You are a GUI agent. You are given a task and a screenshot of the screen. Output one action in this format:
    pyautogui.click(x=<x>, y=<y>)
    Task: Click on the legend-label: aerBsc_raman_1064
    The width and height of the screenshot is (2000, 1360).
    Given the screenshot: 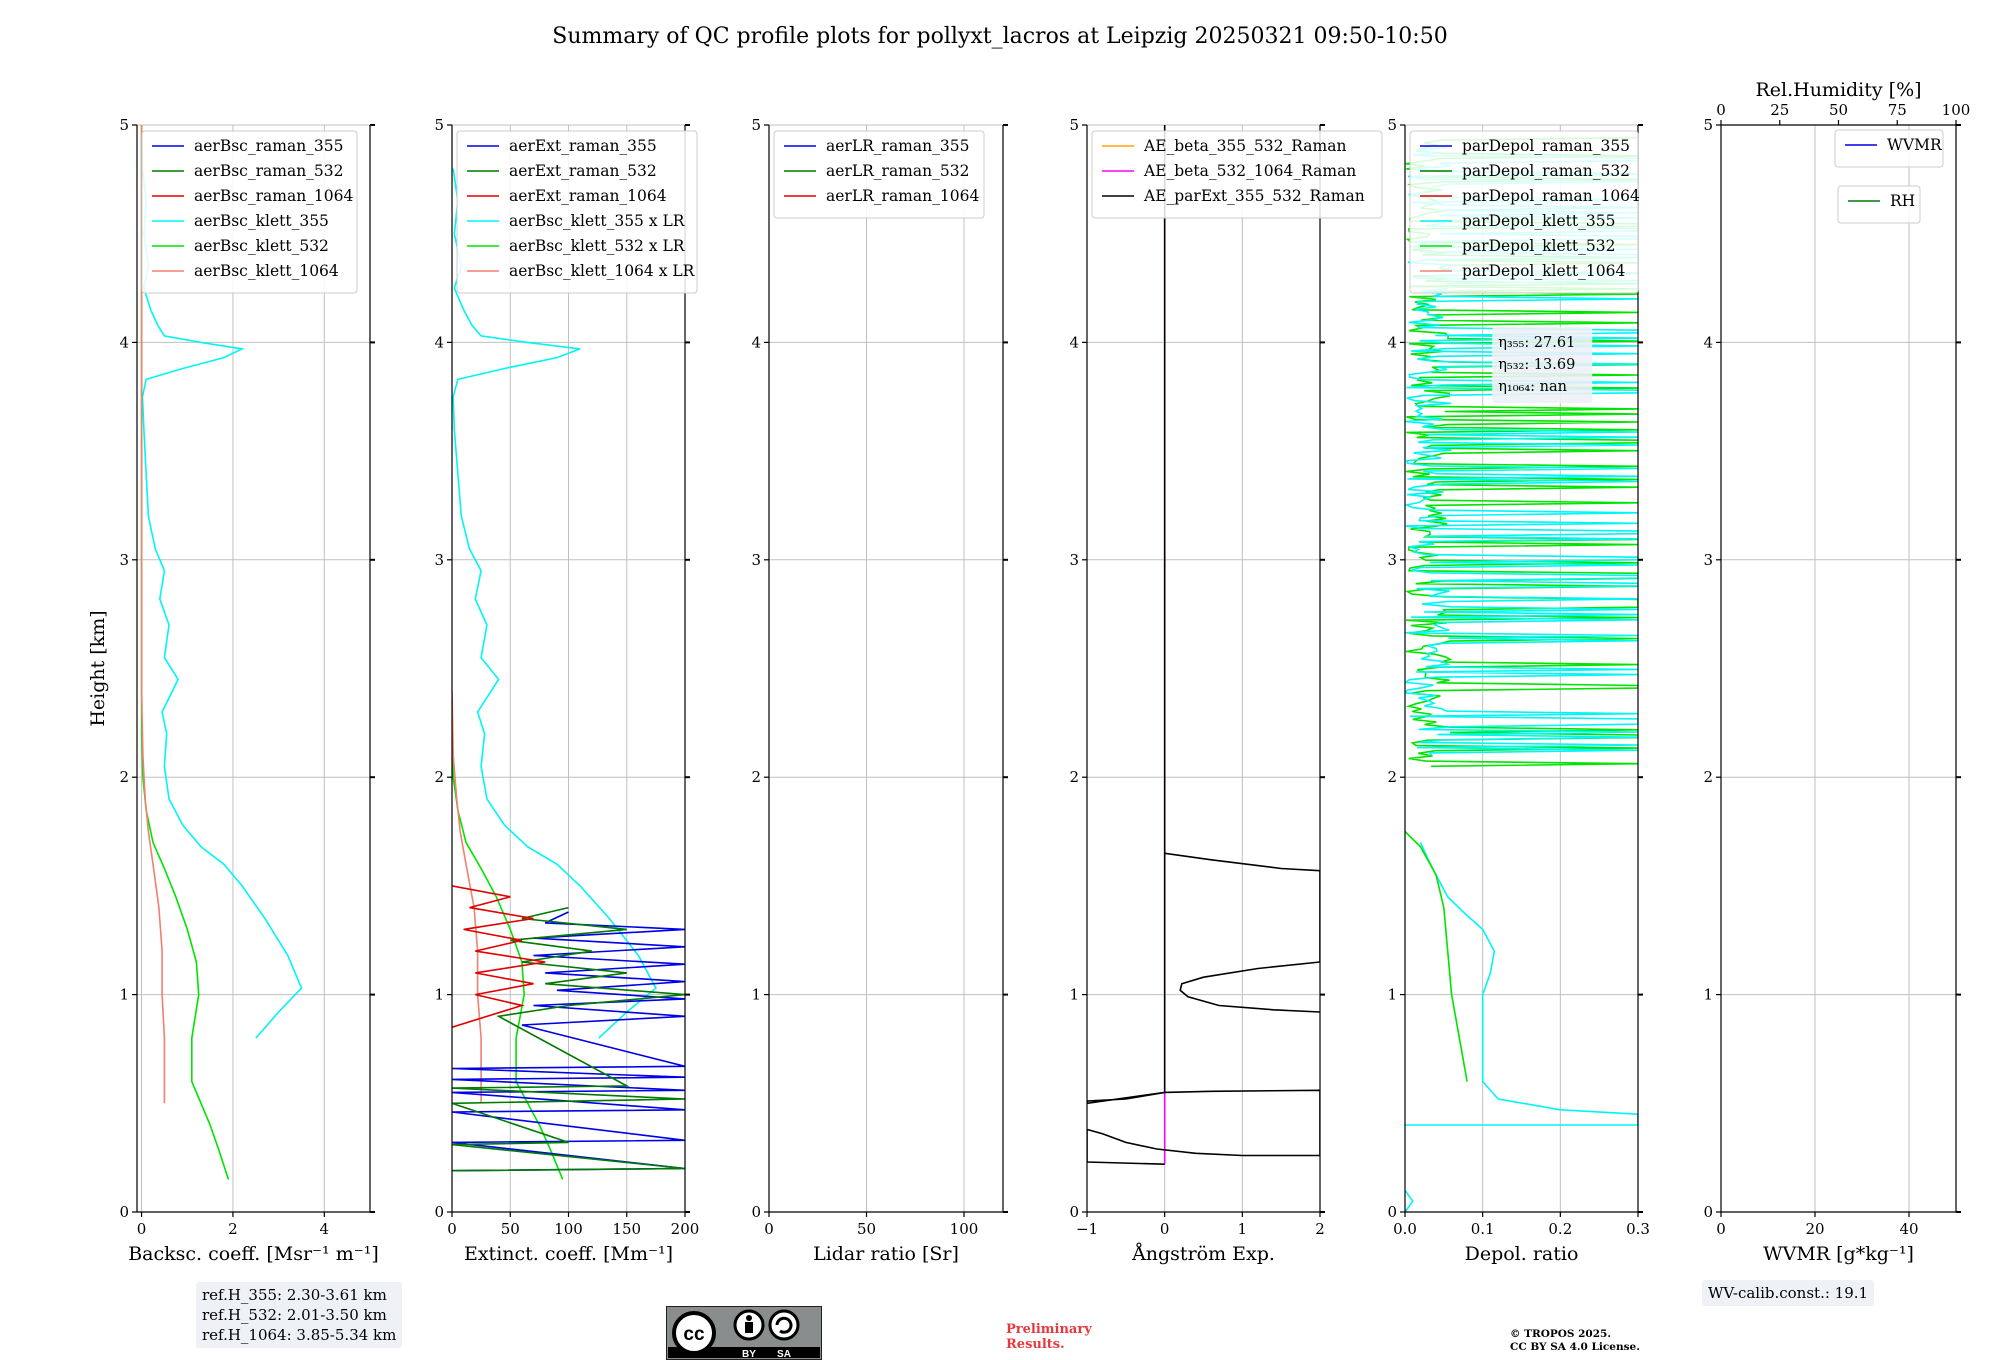 What is the action you would take?
    pyautogui.click(x=274, y=196)
    